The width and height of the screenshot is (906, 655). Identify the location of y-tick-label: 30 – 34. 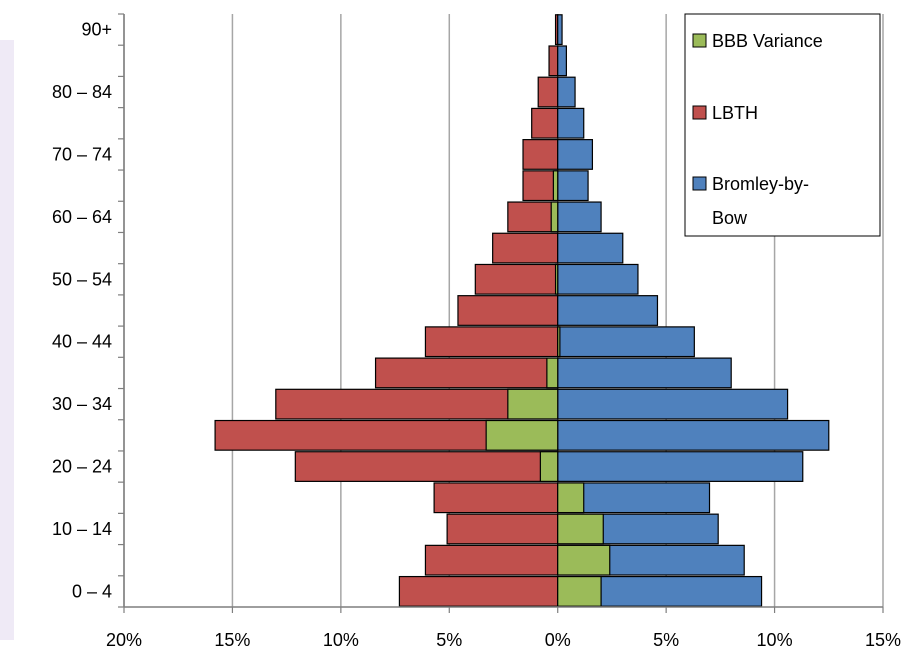
(82, 404).